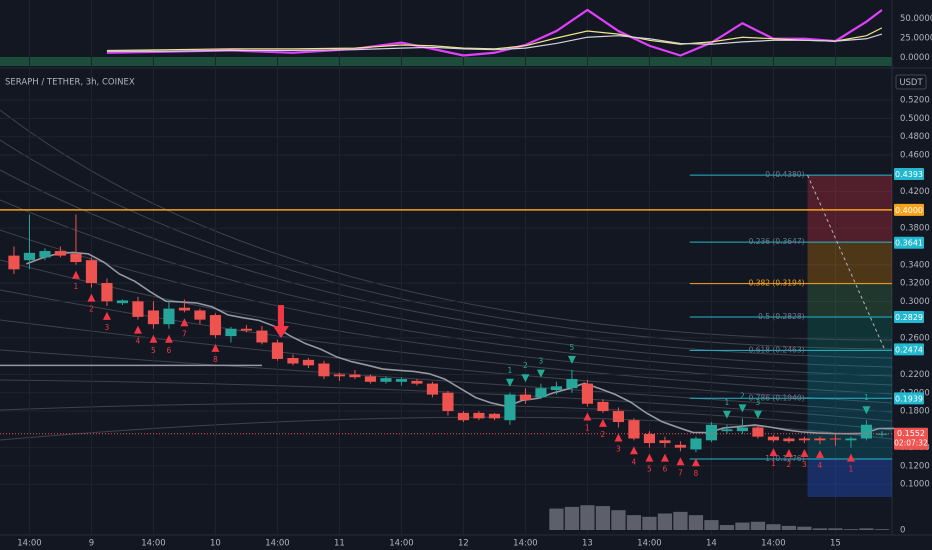 This screenshot has height=550, width=932. Describe the element at coordinates (215, 544) in the screenshot. I see `x-tick-label: 10` at that location.